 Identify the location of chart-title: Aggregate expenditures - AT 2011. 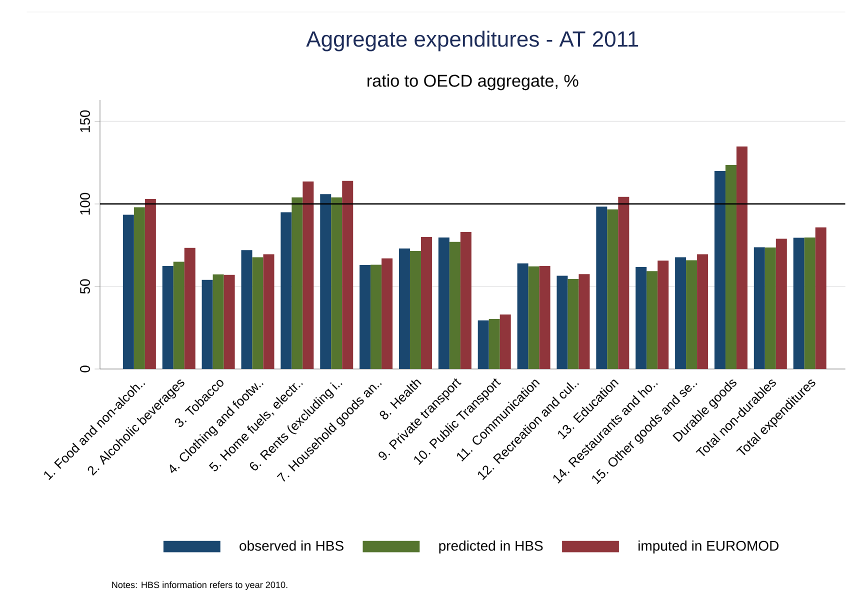
(472, 41).